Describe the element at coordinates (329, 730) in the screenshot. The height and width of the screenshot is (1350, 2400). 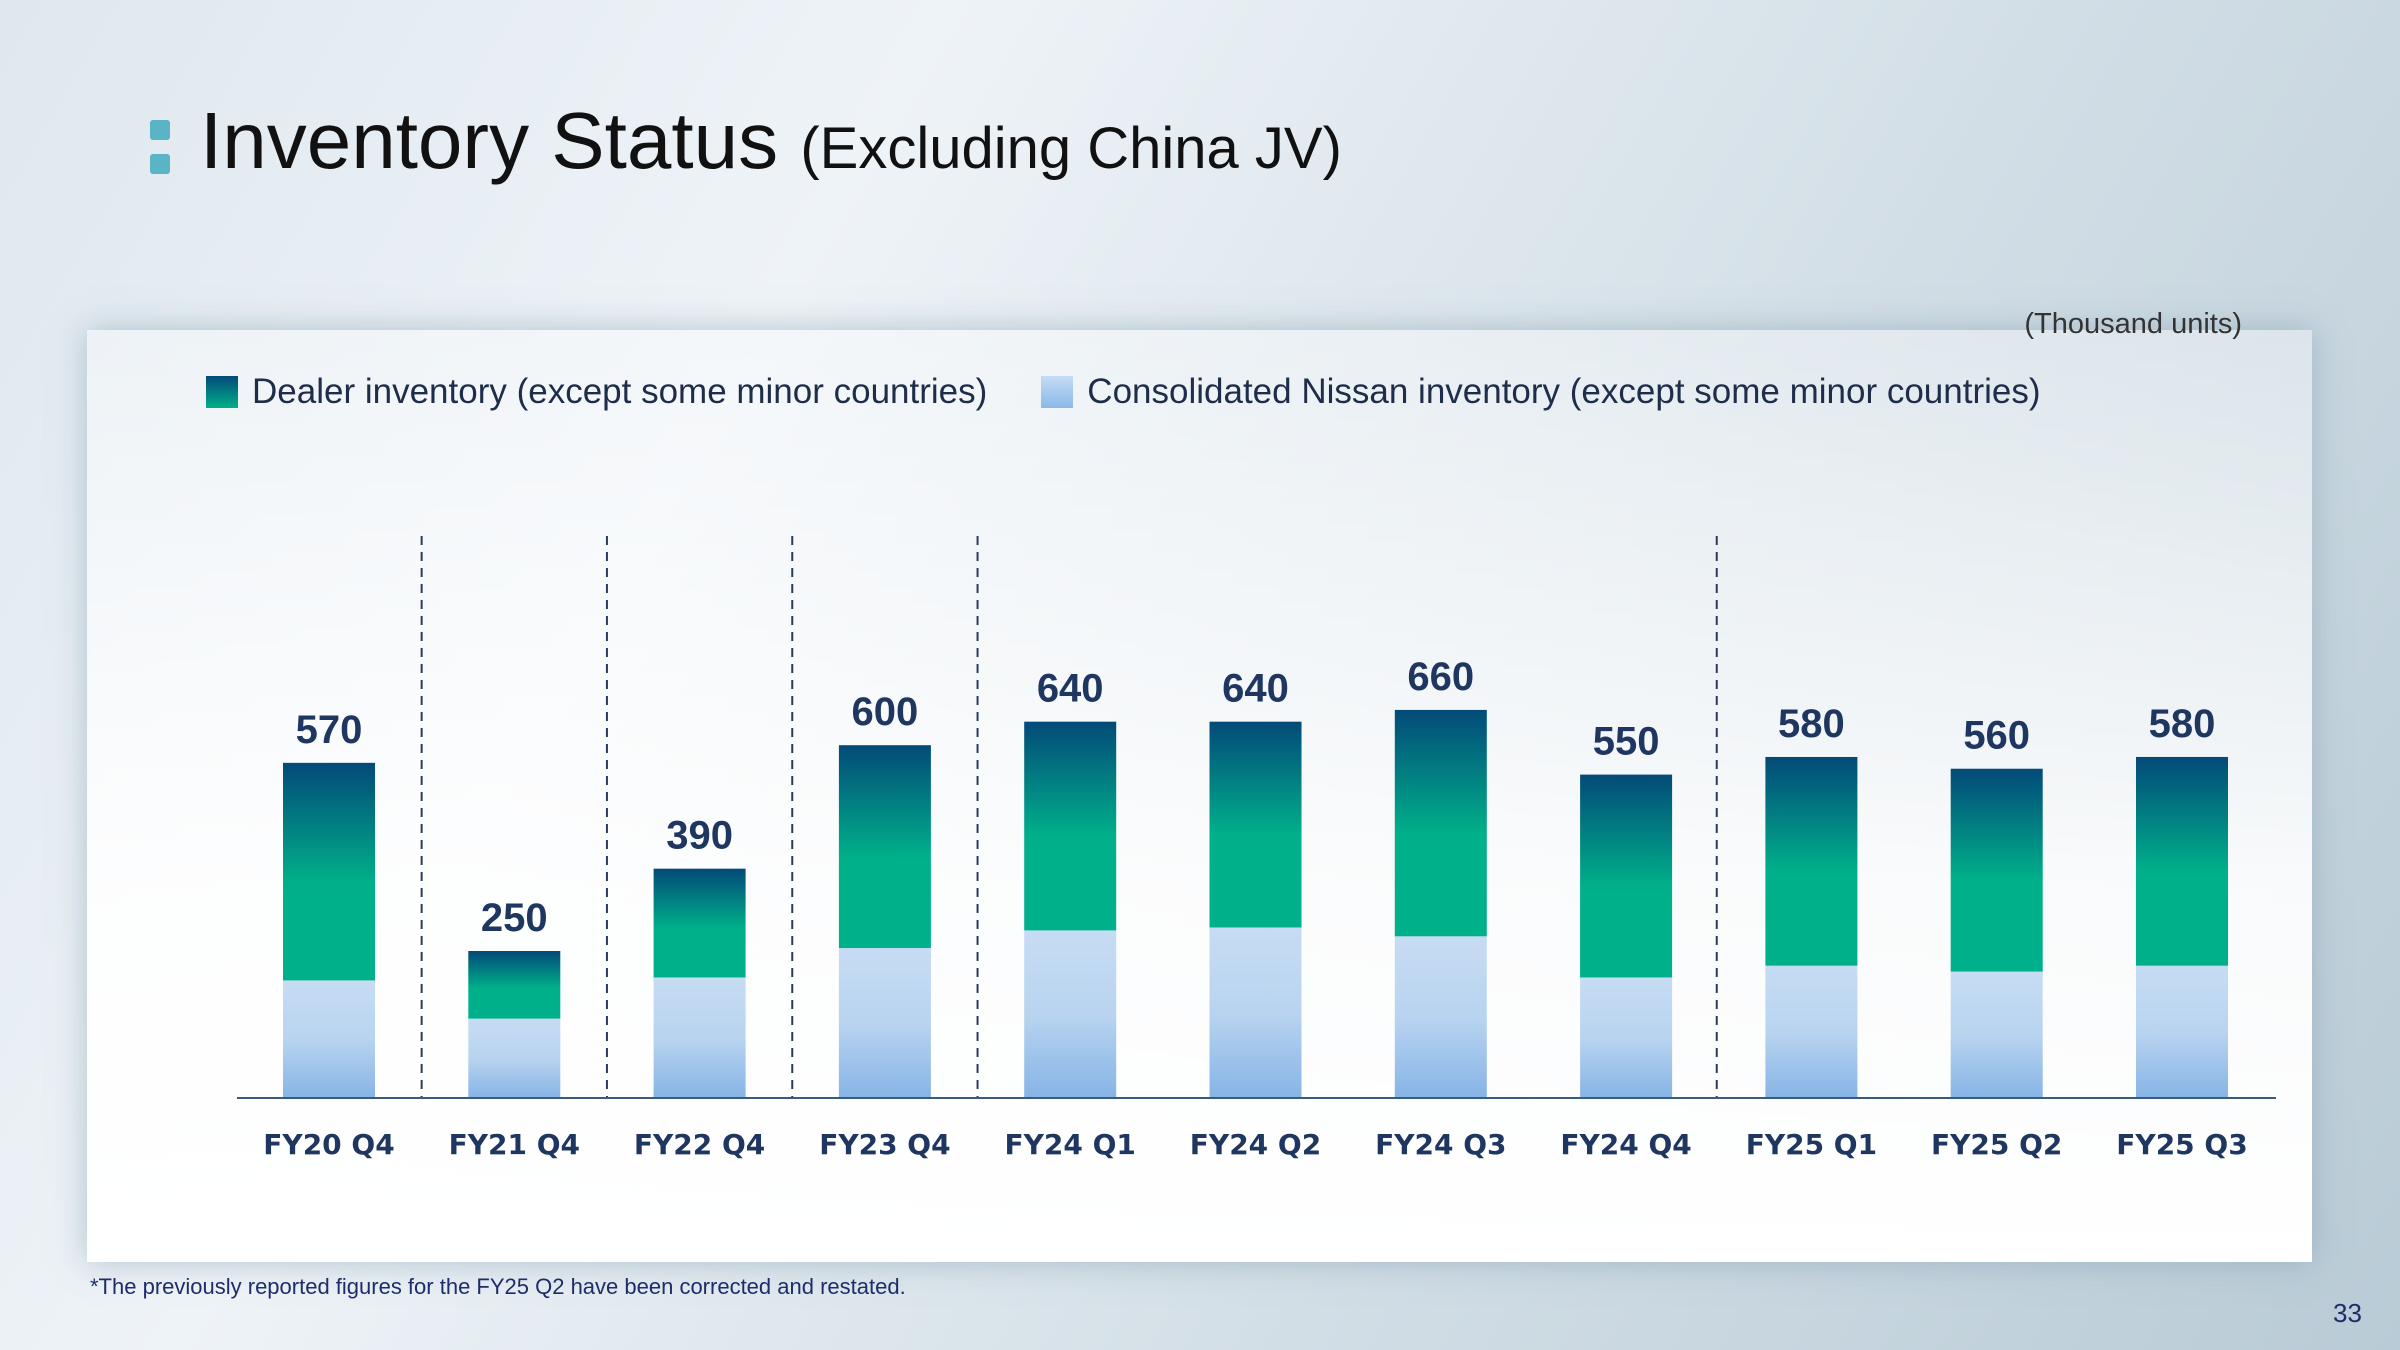
I see `total-label: 570` at that location.